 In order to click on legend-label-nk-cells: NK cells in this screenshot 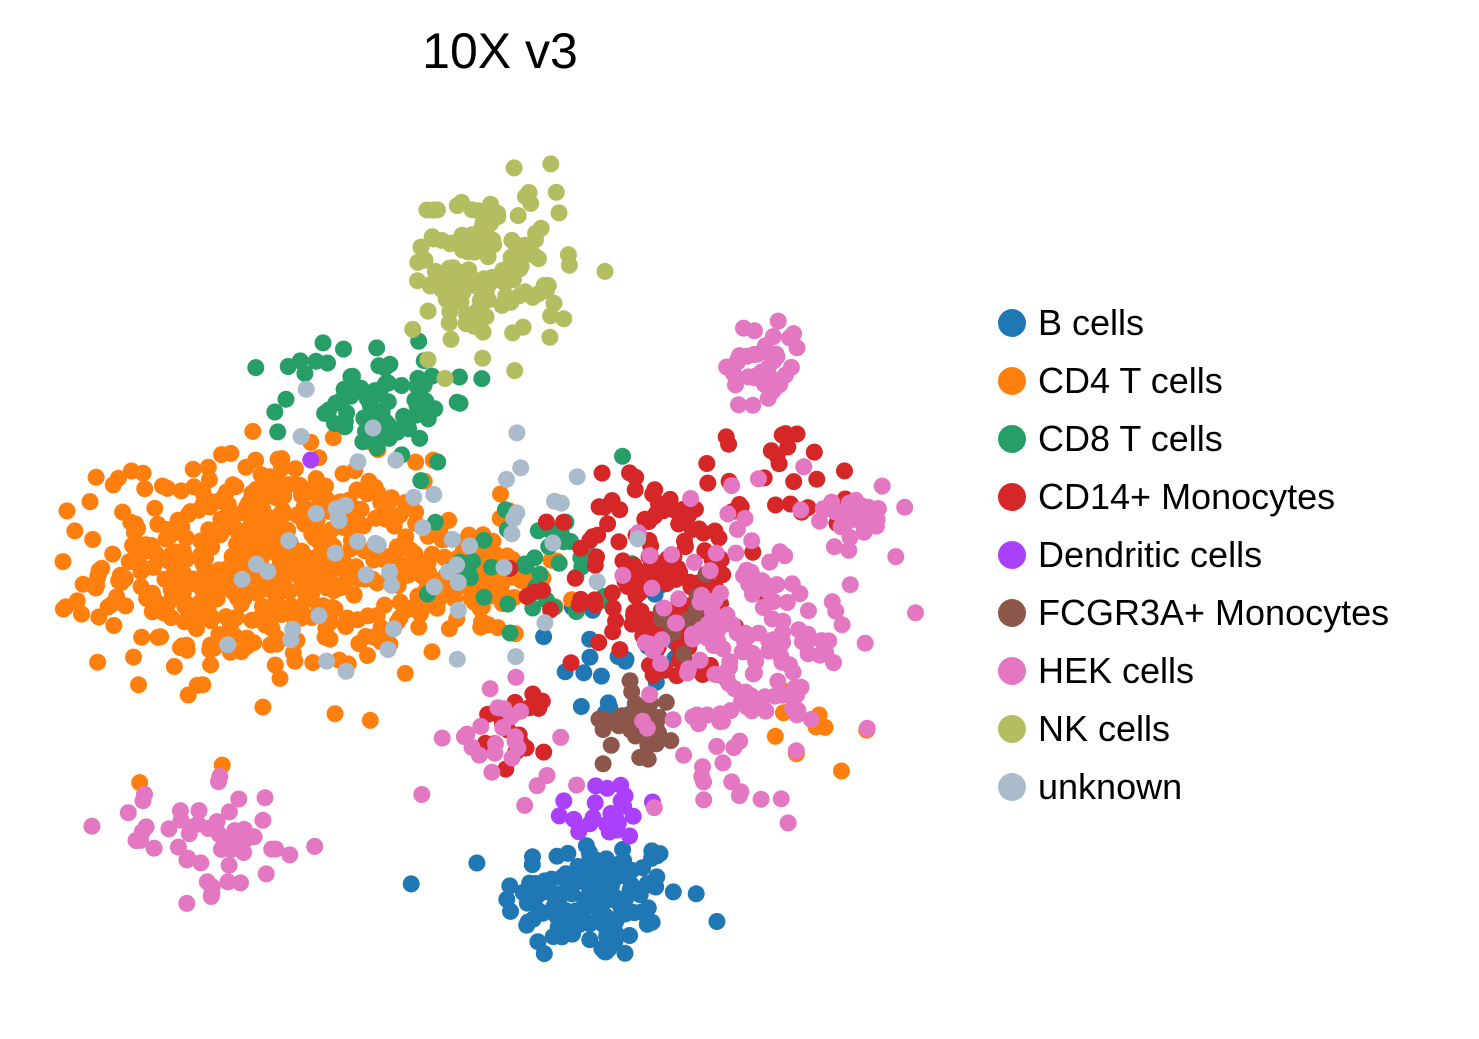, I will do `click(1104, 728)`.